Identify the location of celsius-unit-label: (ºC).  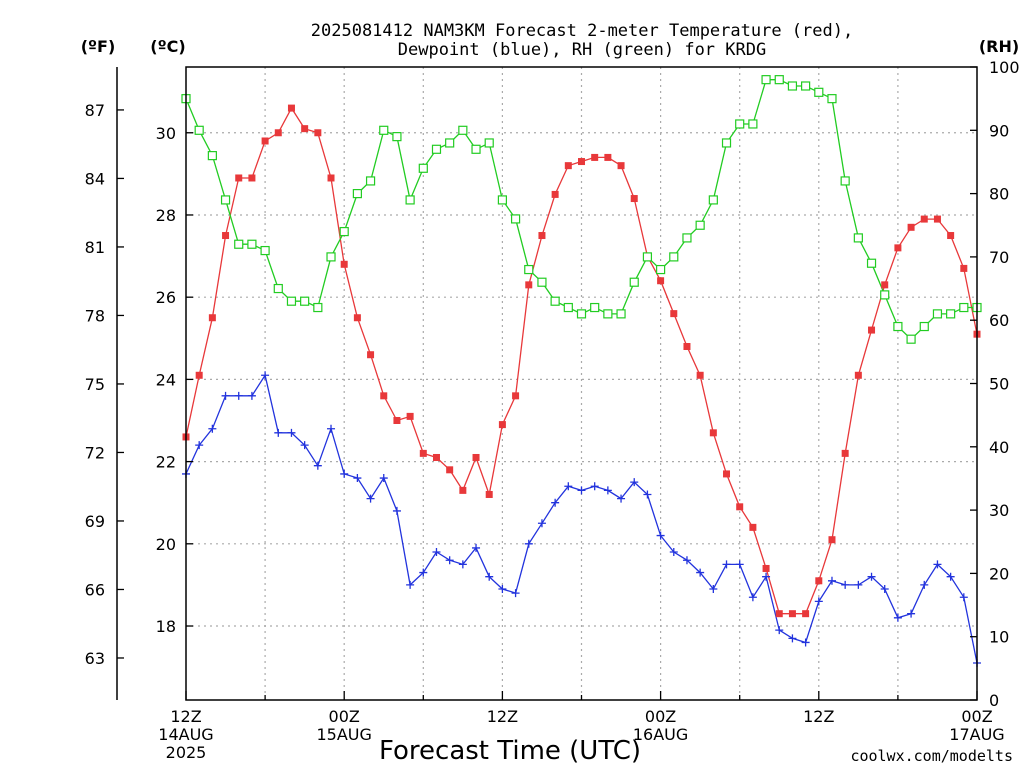
(167, 46).